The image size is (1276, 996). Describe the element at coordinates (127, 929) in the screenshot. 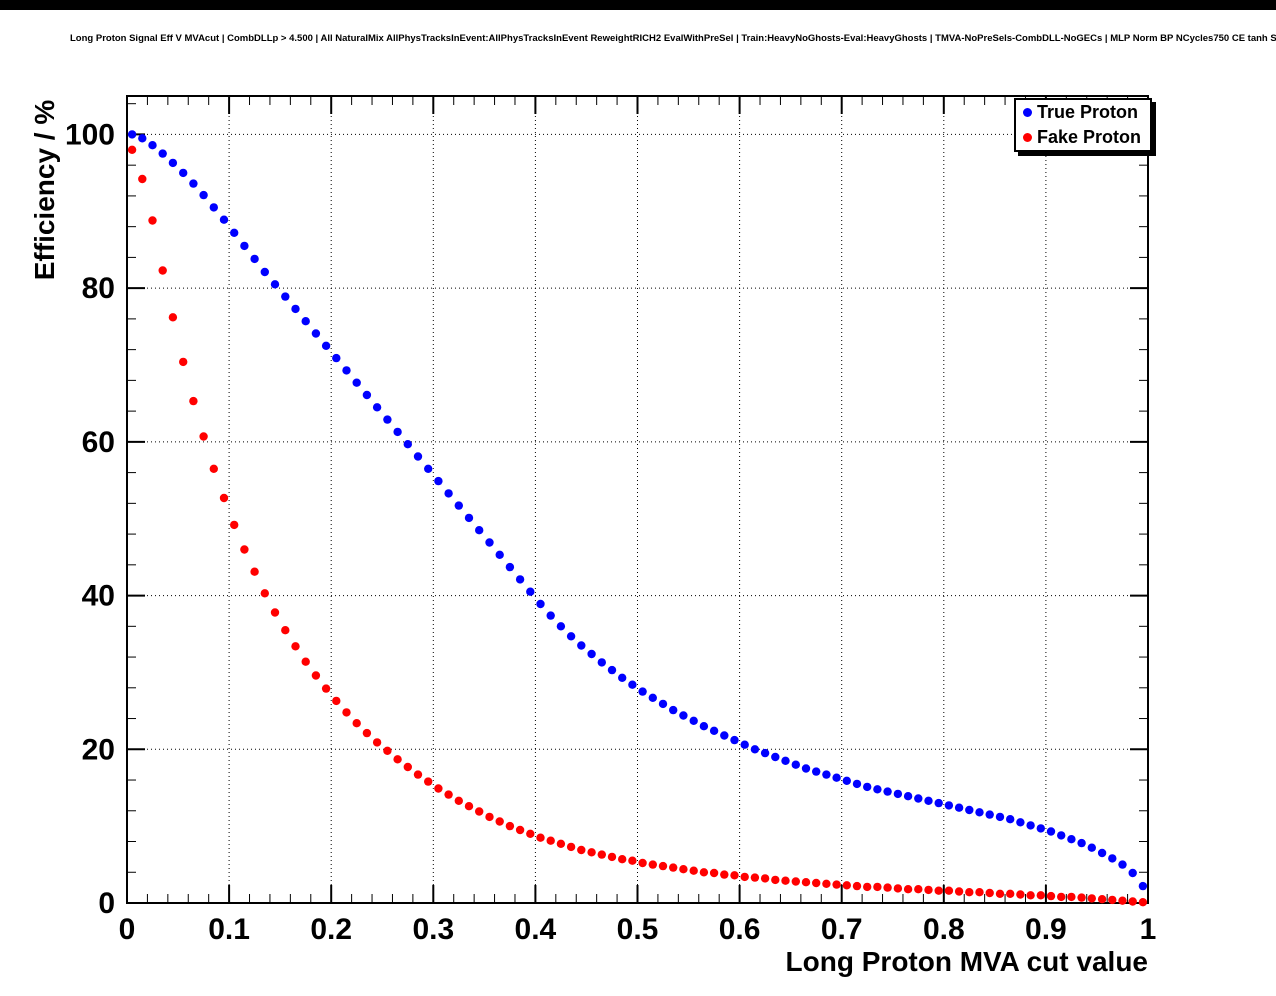

I see `x-tick-label: 0` at that location.